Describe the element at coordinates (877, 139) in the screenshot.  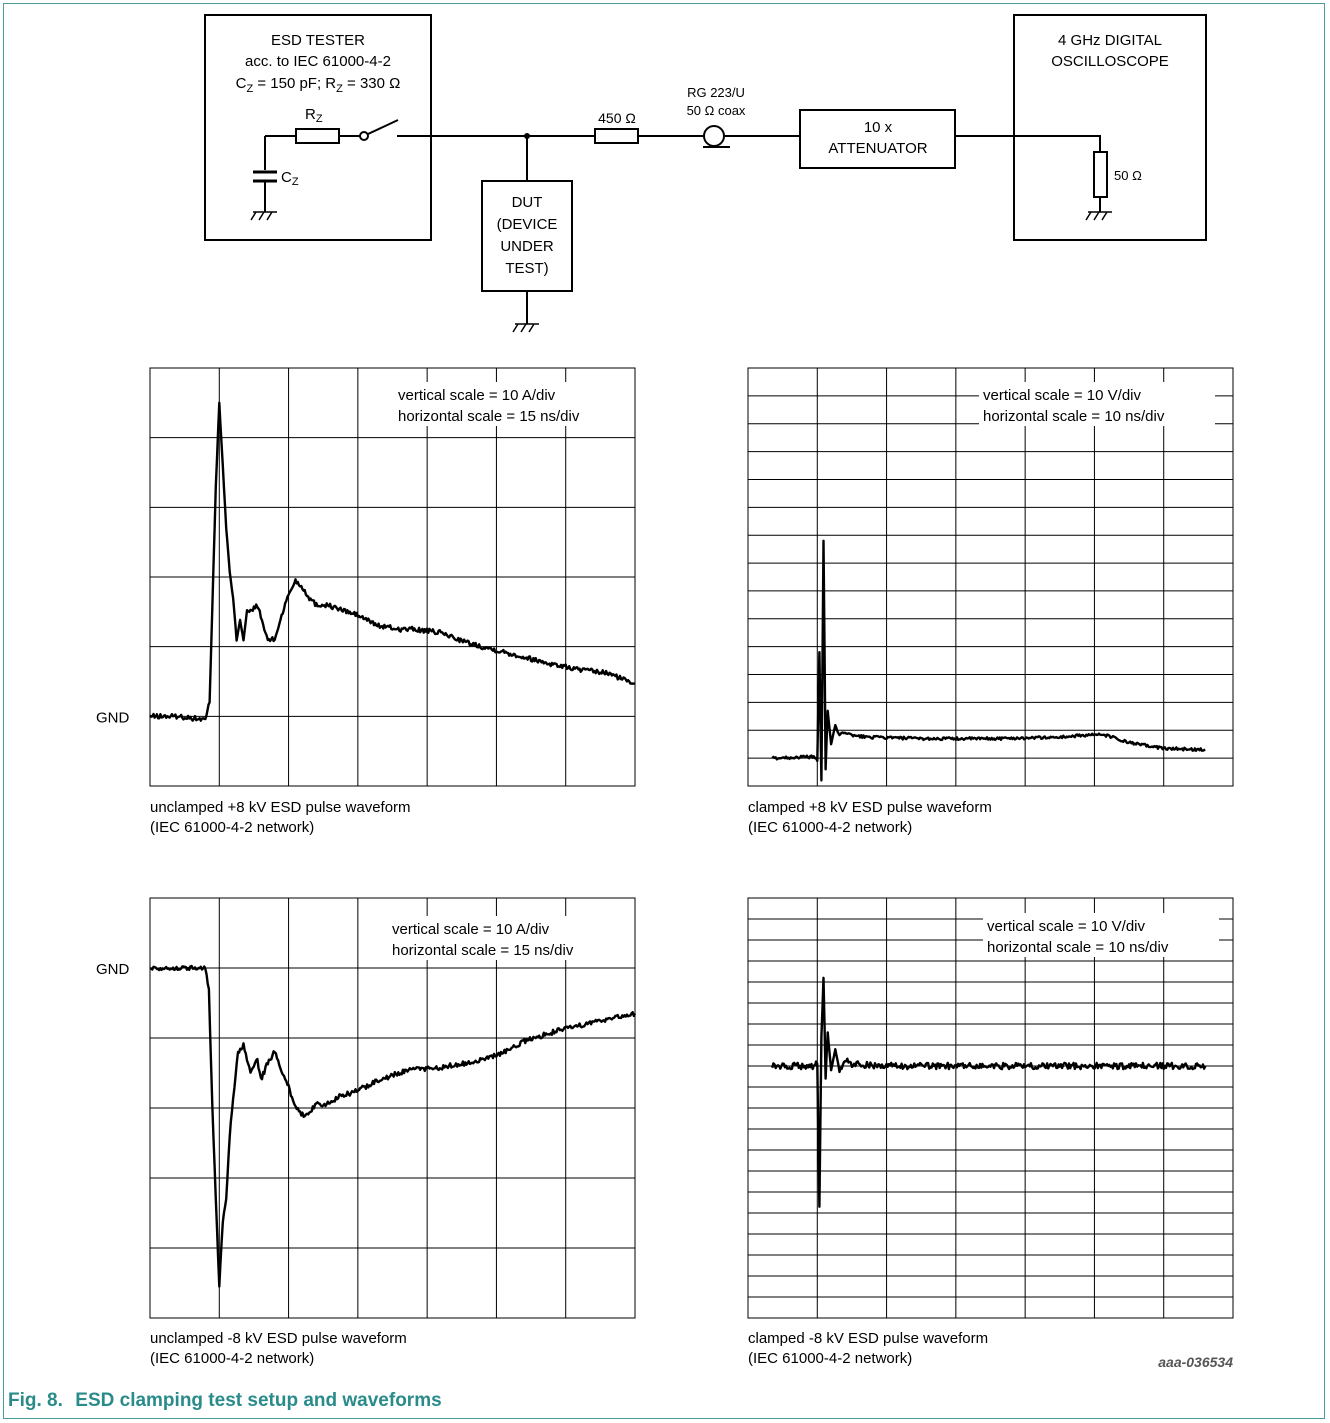
I see `attenuator-box` at that location.